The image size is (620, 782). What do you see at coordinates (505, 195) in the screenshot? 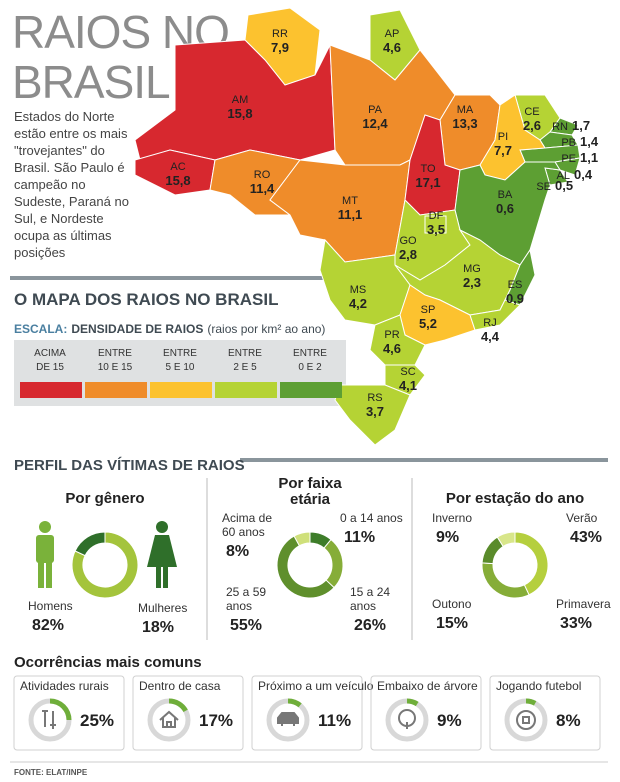
I see `state-name: BA` at bounding box center [505, 195].